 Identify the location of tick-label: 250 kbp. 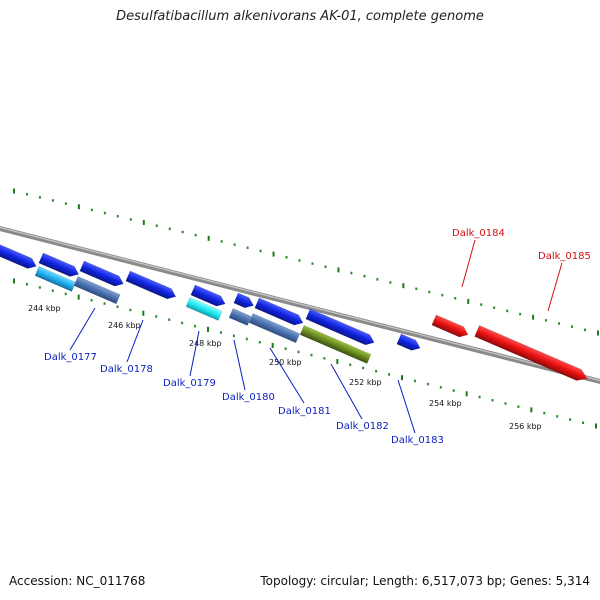
(285, 362).